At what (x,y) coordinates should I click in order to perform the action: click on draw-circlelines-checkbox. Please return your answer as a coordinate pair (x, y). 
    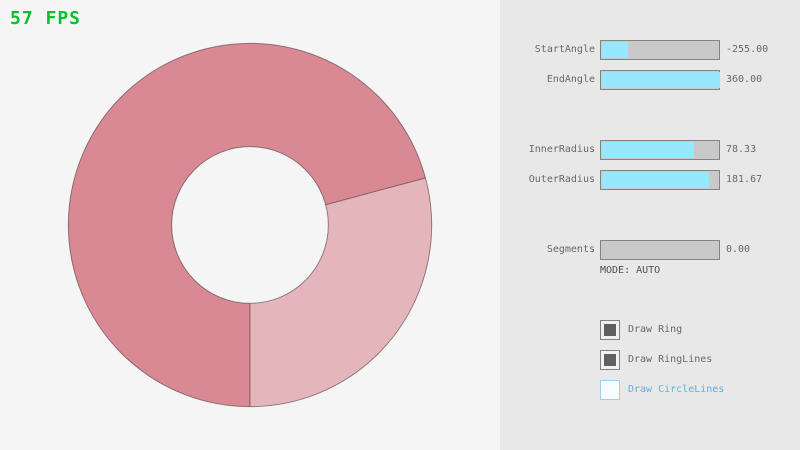
    Looking at the image, I should click on (610, 390).